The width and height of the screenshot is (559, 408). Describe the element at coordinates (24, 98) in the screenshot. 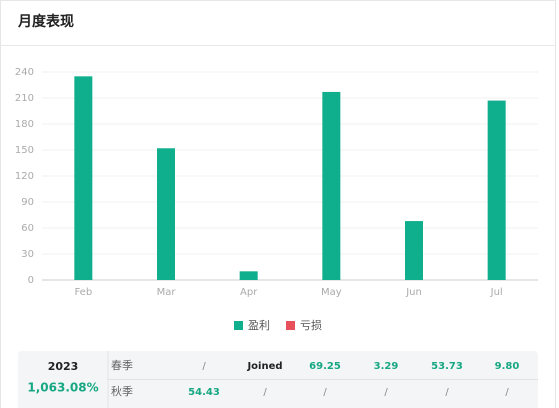

I see `y-tick-label: 210` at that location.